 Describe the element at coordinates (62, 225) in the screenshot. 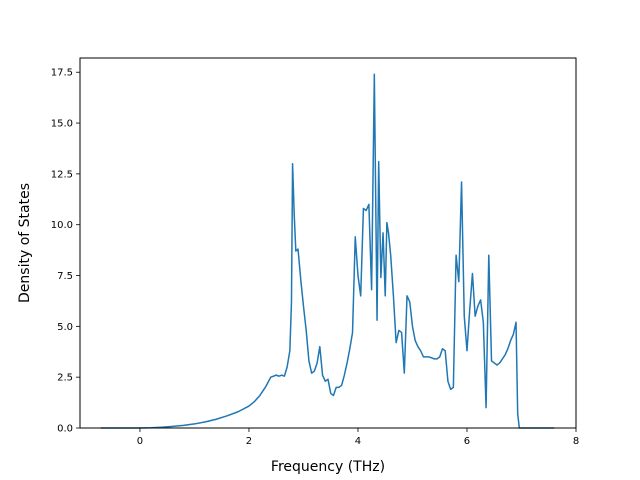

I see `y-tick-label: 10.0` at that location.